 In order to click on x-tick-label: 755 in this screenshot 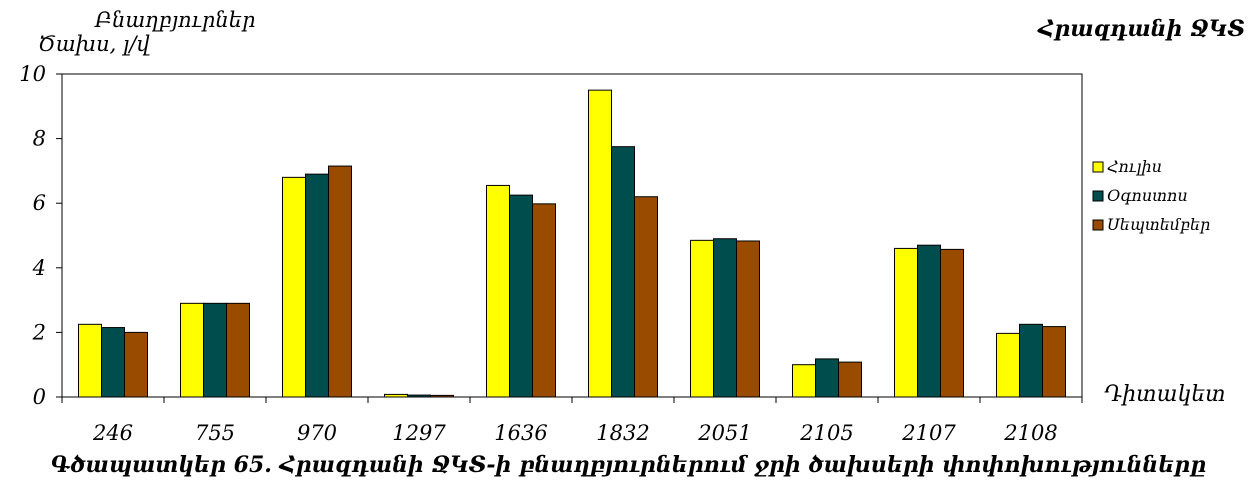, I will do `click(215, 433)`.